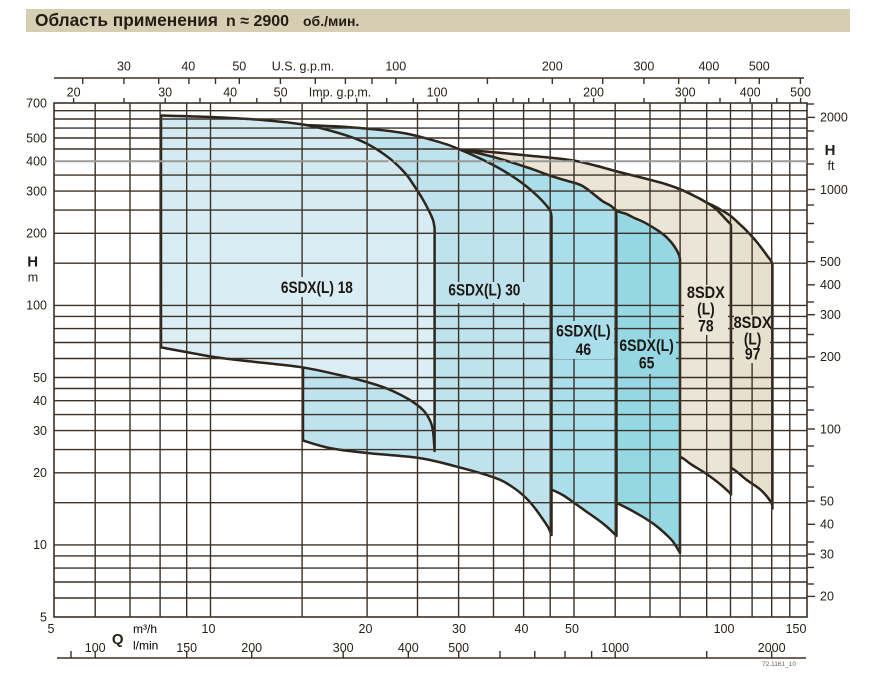 Image resolution: width=878 pixels, height=685 pixels. I want to click on svg-text: m, so click(33, 277).